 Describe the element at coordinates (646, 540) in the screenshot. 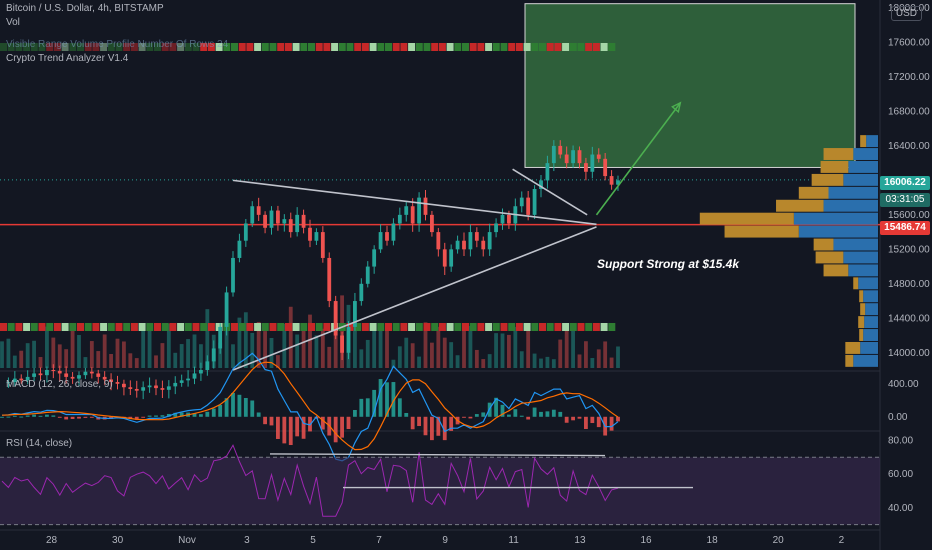

I see `time-axis-label: 16` at that location.